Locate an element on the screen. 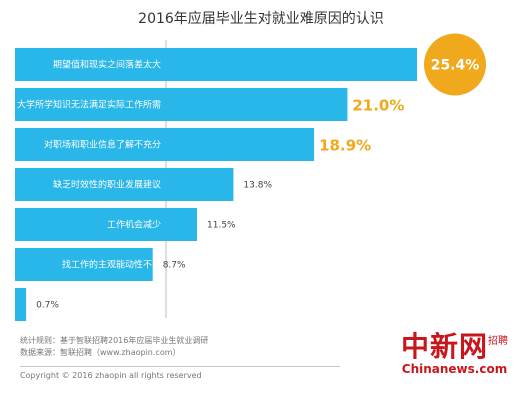  value-label-2: 18.9% is located at coordinates (345, 146).